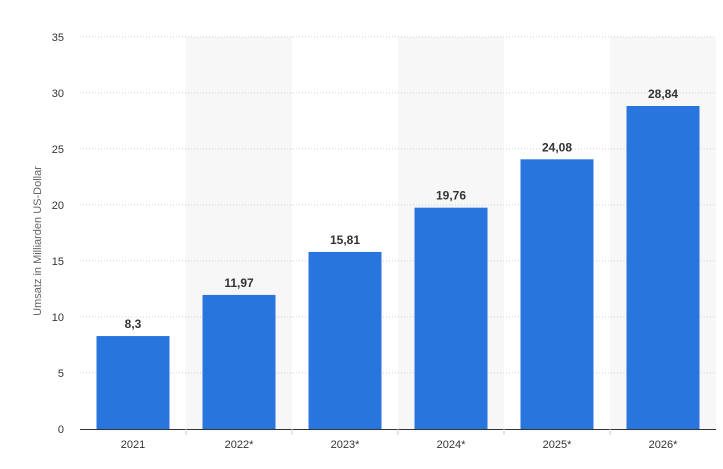  What do you see at coordinates (557, 147) in the screenshot?
I see `data-label: 24,08` at bounding box center [557, 147].